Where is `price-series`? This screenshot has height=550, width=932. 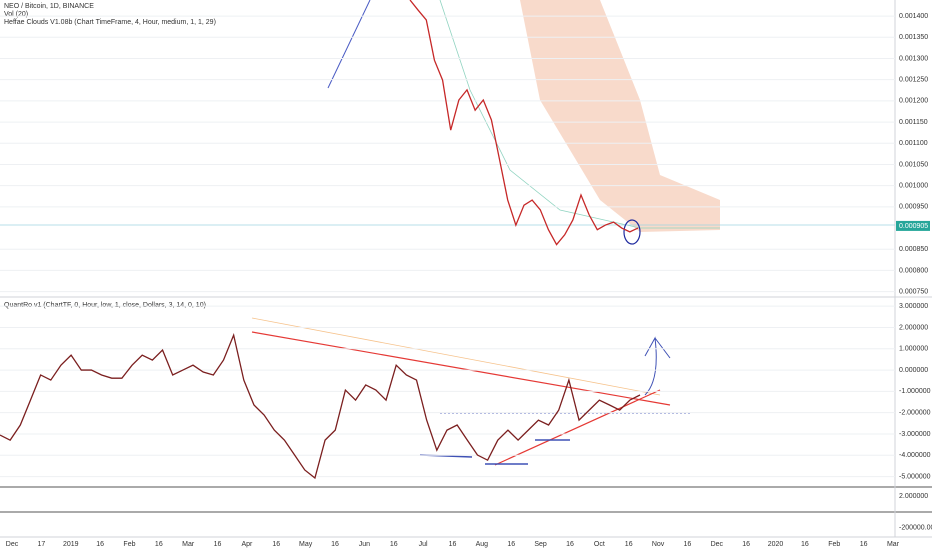 price-series is located at coordinates (524, 123).